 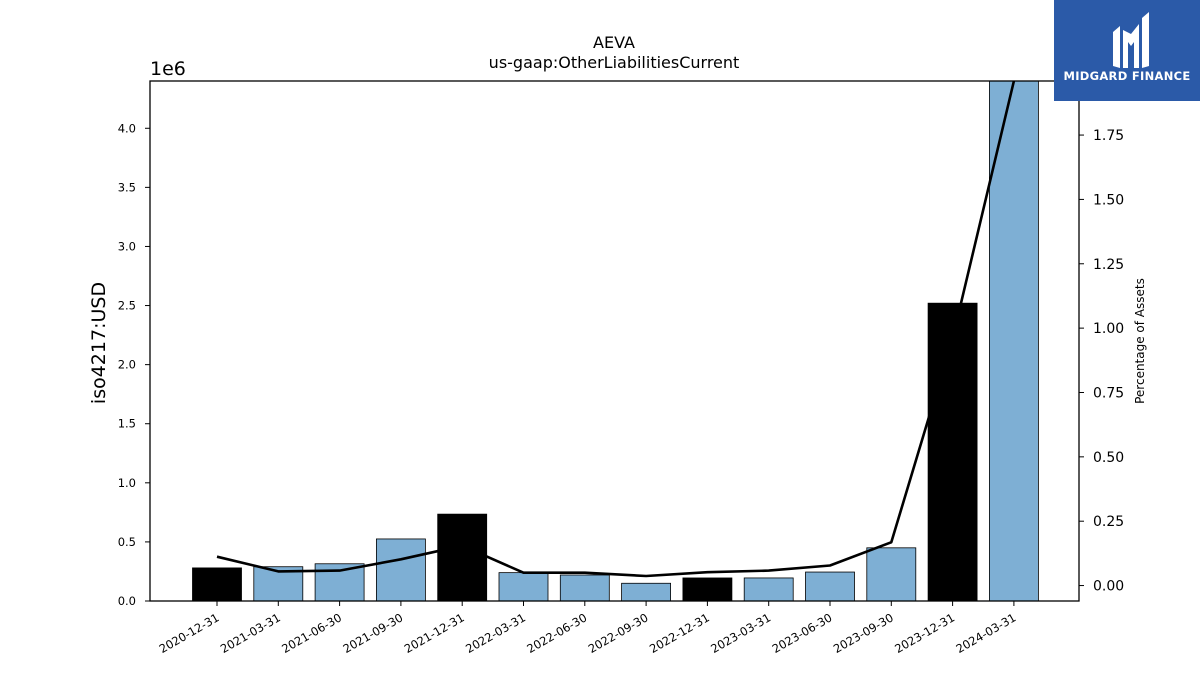 I want to click on y-axis-label: iso4217:USD, so click(x=99, y=343).